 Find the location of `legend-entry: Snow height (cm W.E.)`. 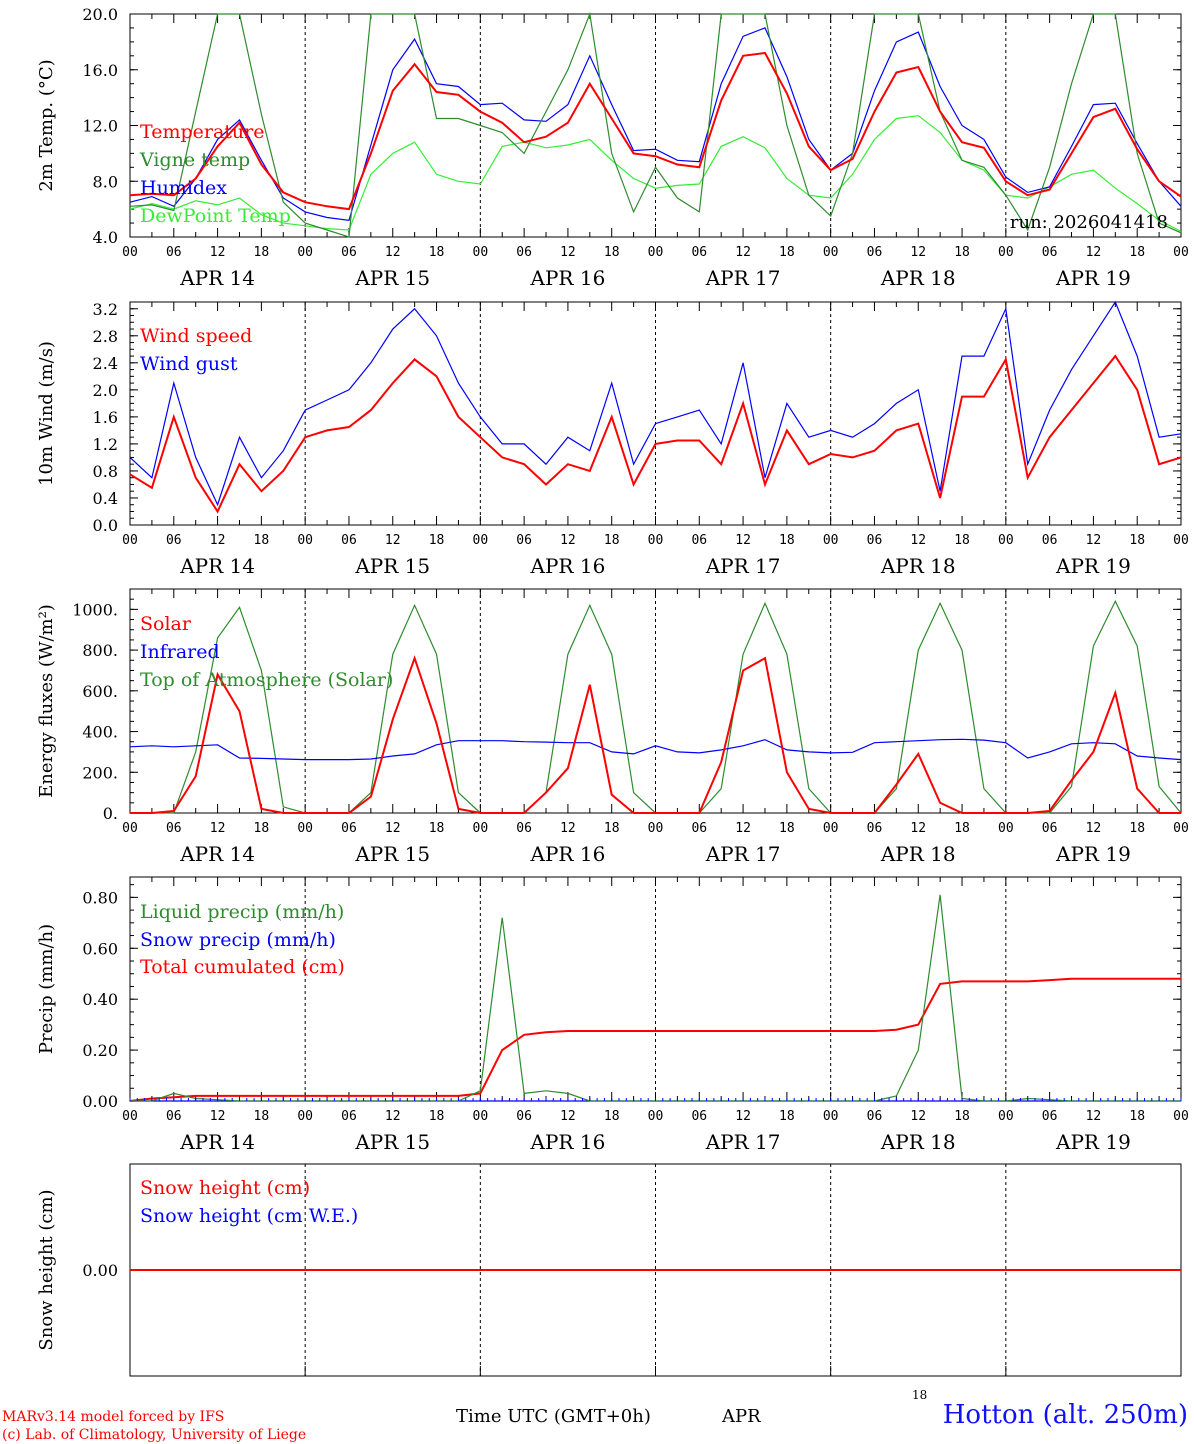

legend-entry: Snow height (cm W.E.) is located at coordinates (249, 1216).